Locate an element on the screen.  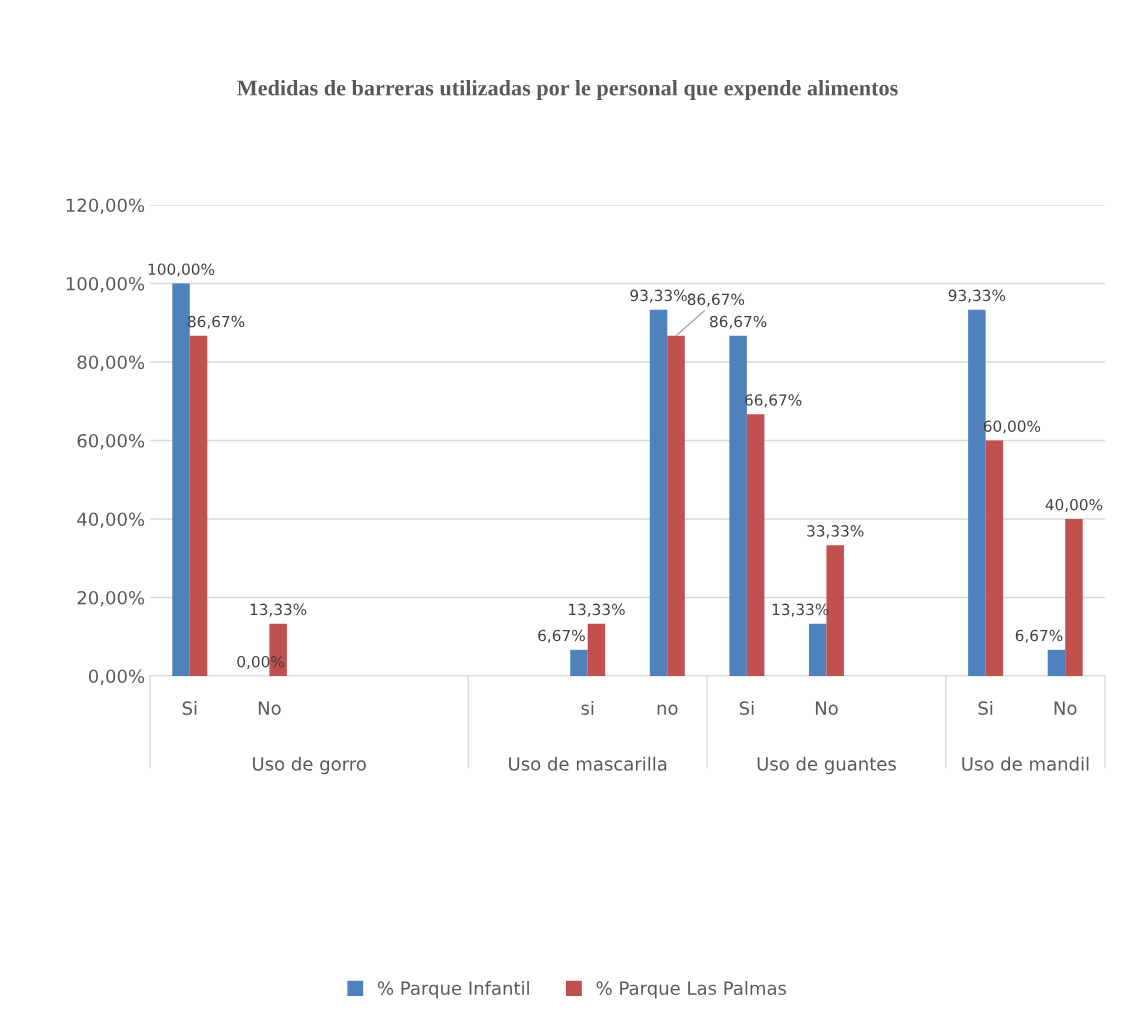
data-label: 40,00% is located at coordinates (1074, 505).